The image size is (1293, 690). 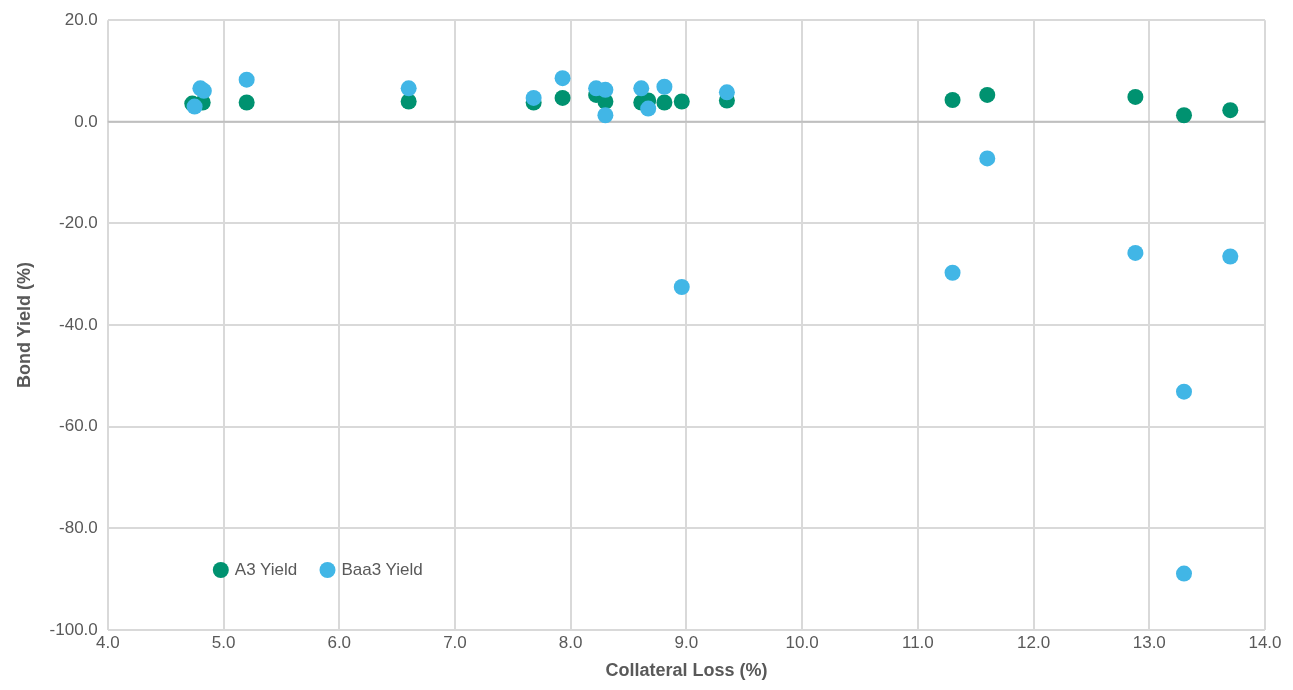 What do you see at coordinates (266, 569) in the screenshot?
I see `legend-label: A3 Yield` at bounding box center [266, 569].